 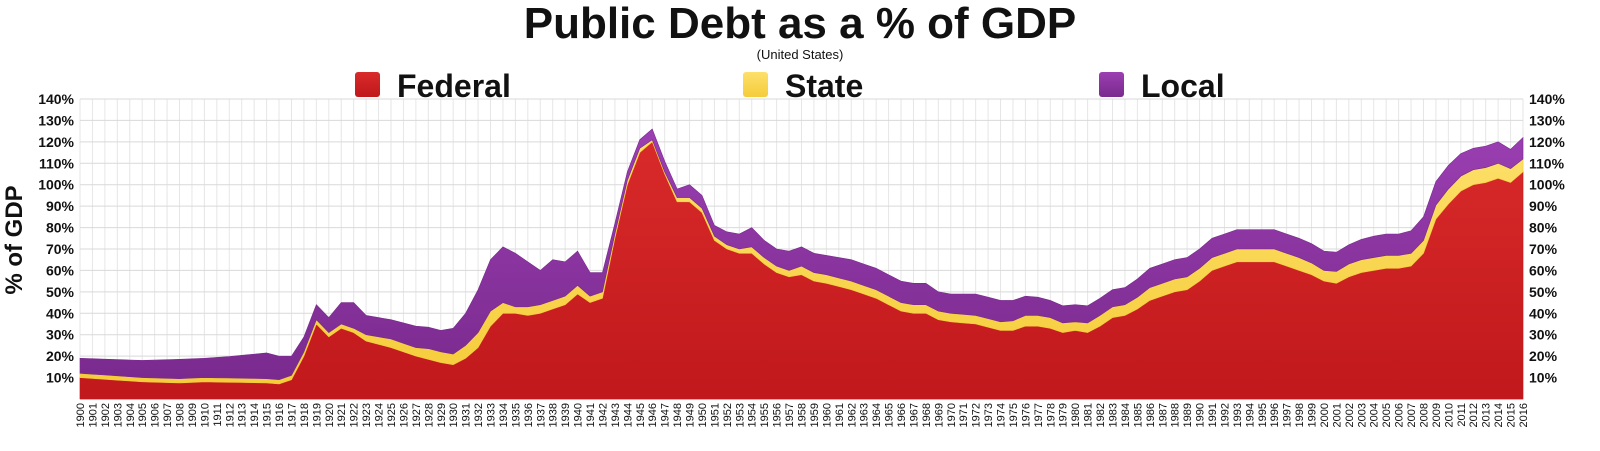 What do you see at coordinates (56, 99) in the screenshot?
I see `y-tick-label-left: 140%` at bounding box center [56, 99].